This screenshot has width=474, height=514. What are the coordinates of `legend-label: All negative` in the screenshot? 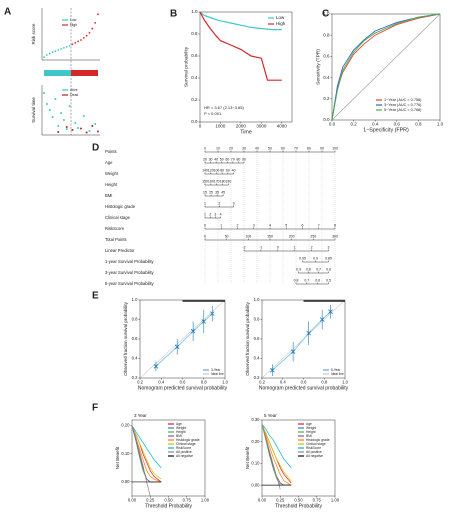 It's located at (184, 456).